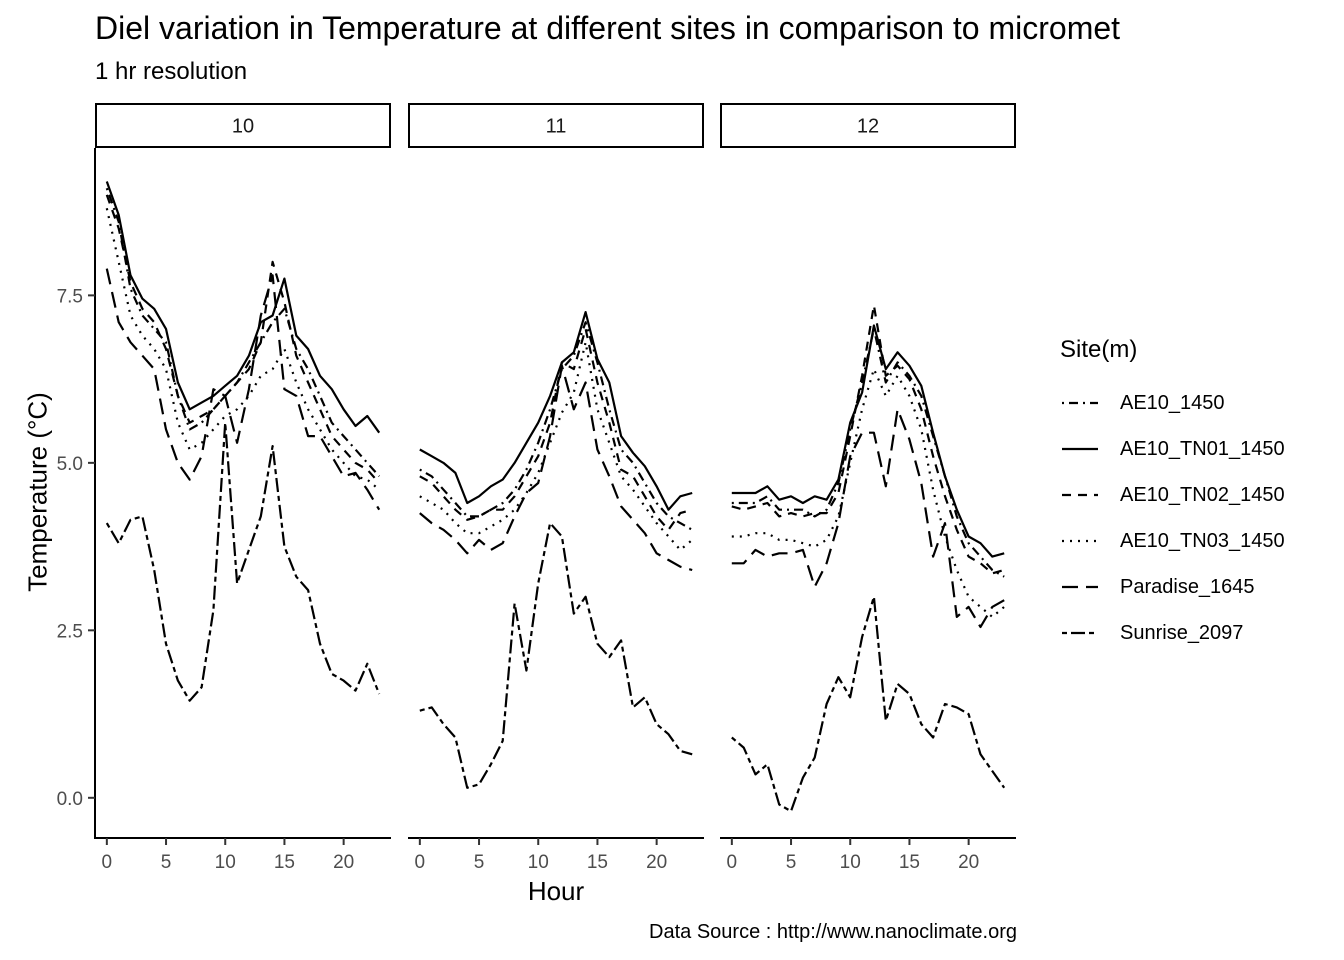  Describe the element at coordinates (70, 799) in the screenshot. I see `y-tick-label: 0.0` at that location.